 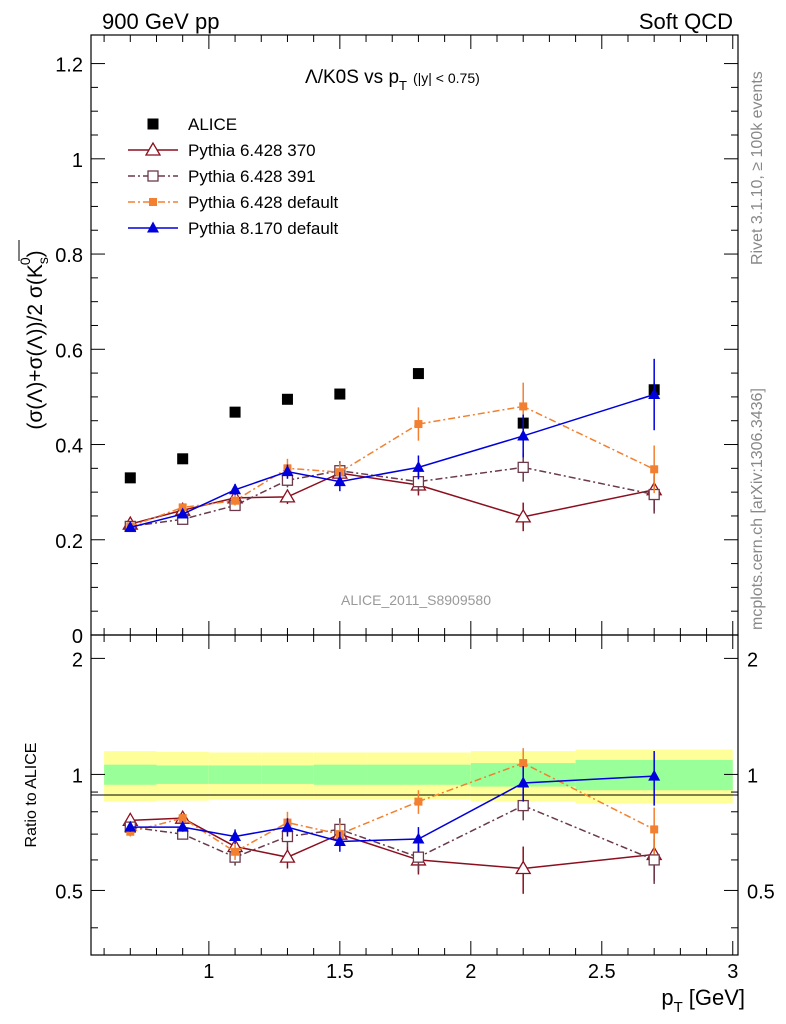 I want to click on main-y-tick-label: 1.2, so click(x=69, y=66).